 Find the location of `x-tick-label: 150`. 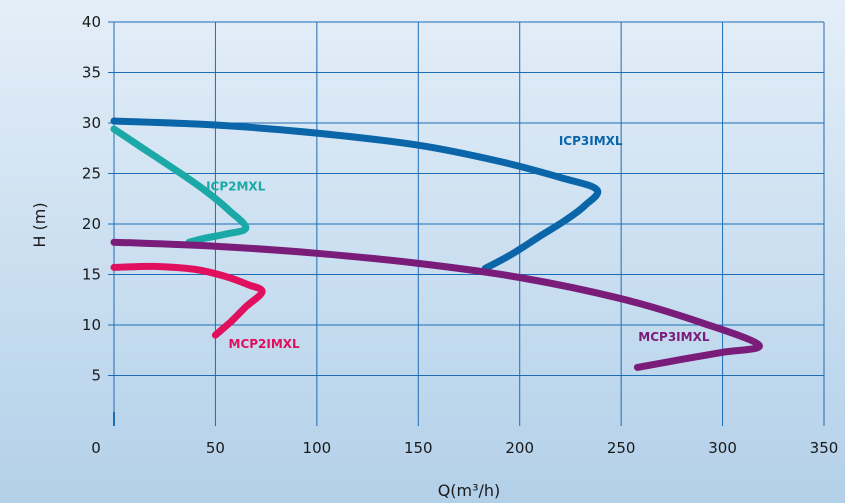

x-tick-label: 150 is located at coordinates (418, 448).